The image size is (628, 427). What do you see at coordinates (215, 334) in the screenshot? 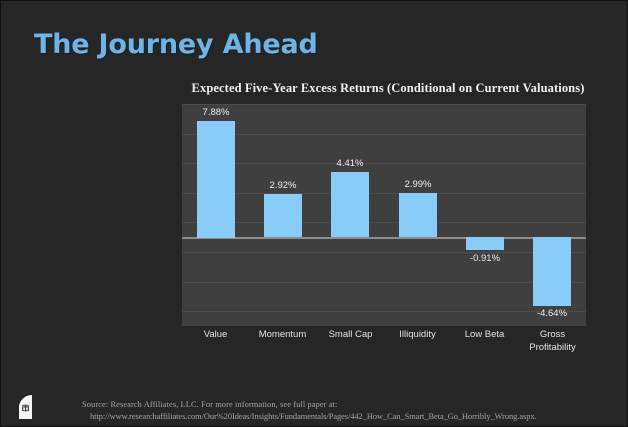
I see `chart-category-label: Value` at bounding box center [215, 334].